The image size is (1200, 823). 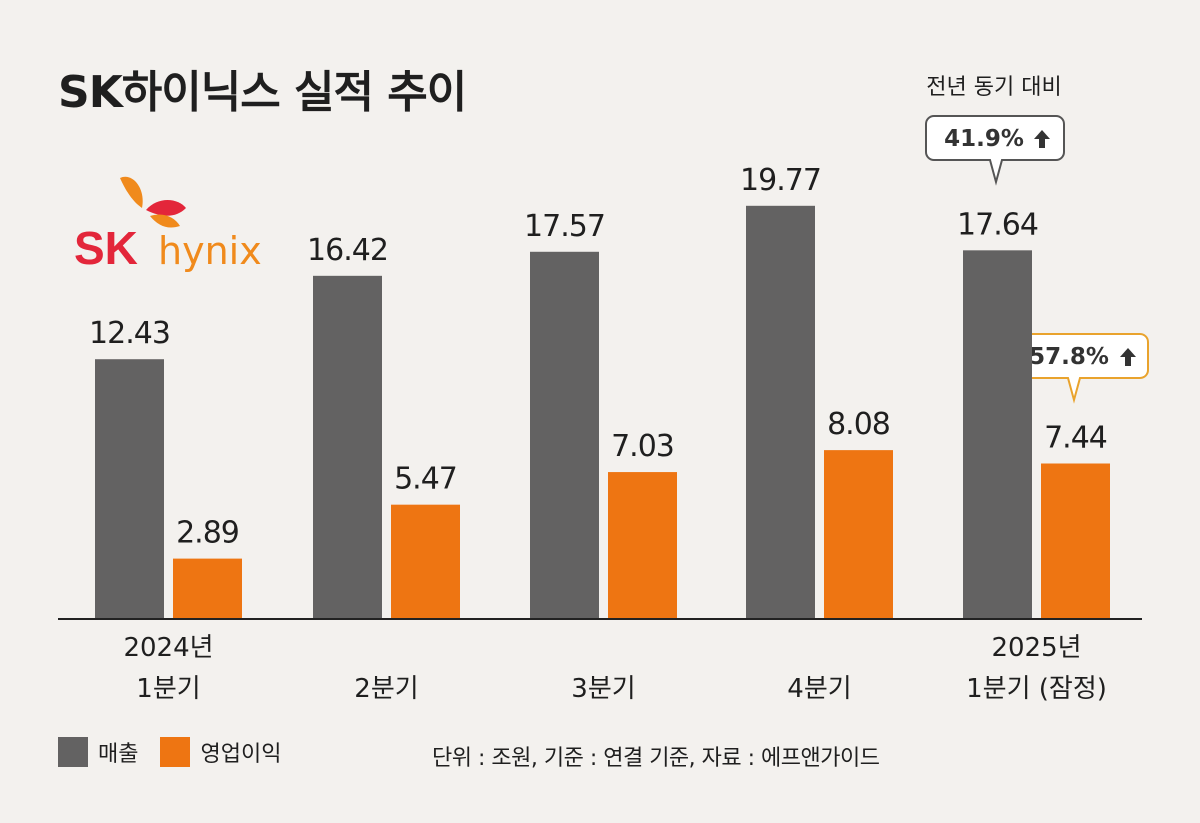 What do you see at coordinates (1036, 689) in the screenshot?
I see `x-tick-label-5-line-2: 1분기 (잠정)` at bounding box center [1036, 689].